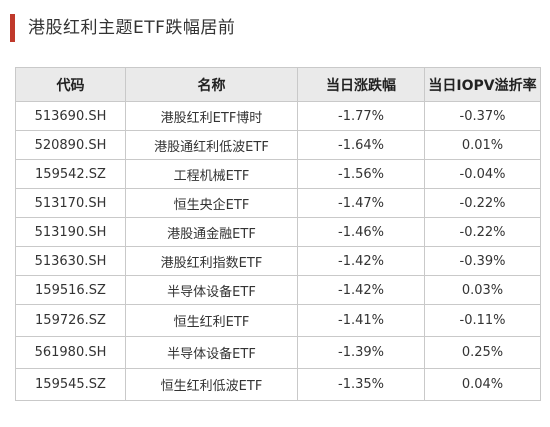 This screenshot has height=427, width=550. I want to click on cell-name: 港股红利指数ETF, so click(211, 261).